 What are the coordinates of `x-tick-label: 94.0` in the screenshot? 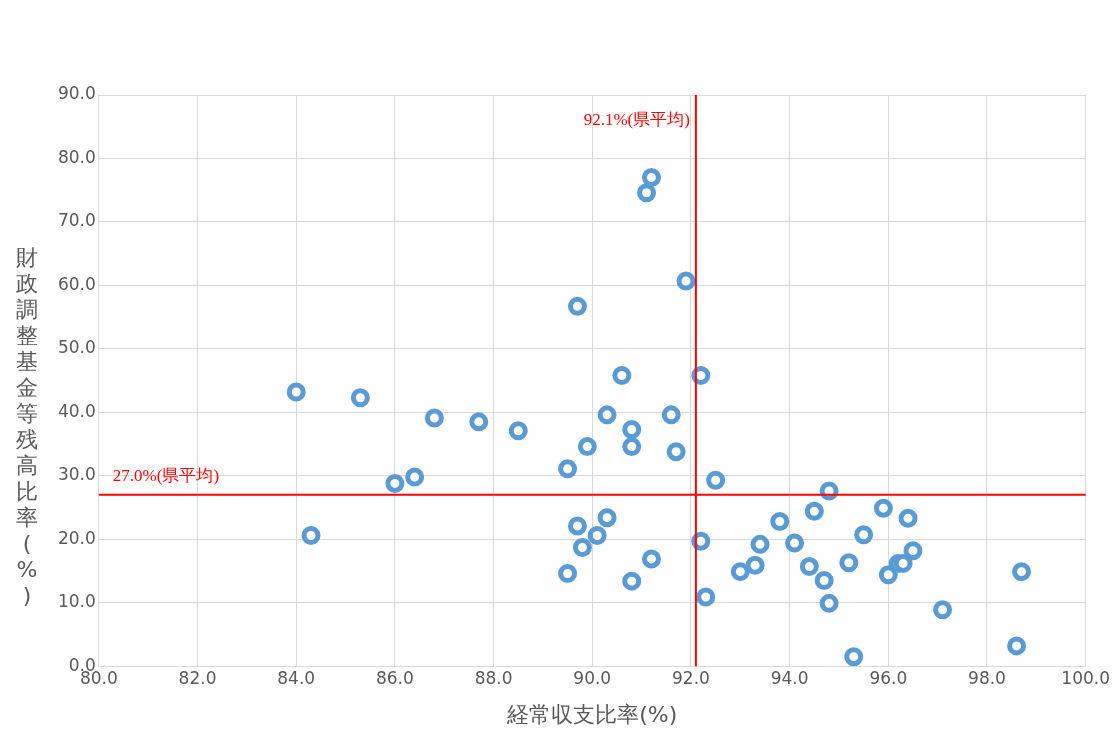 It's located at (789, 677).